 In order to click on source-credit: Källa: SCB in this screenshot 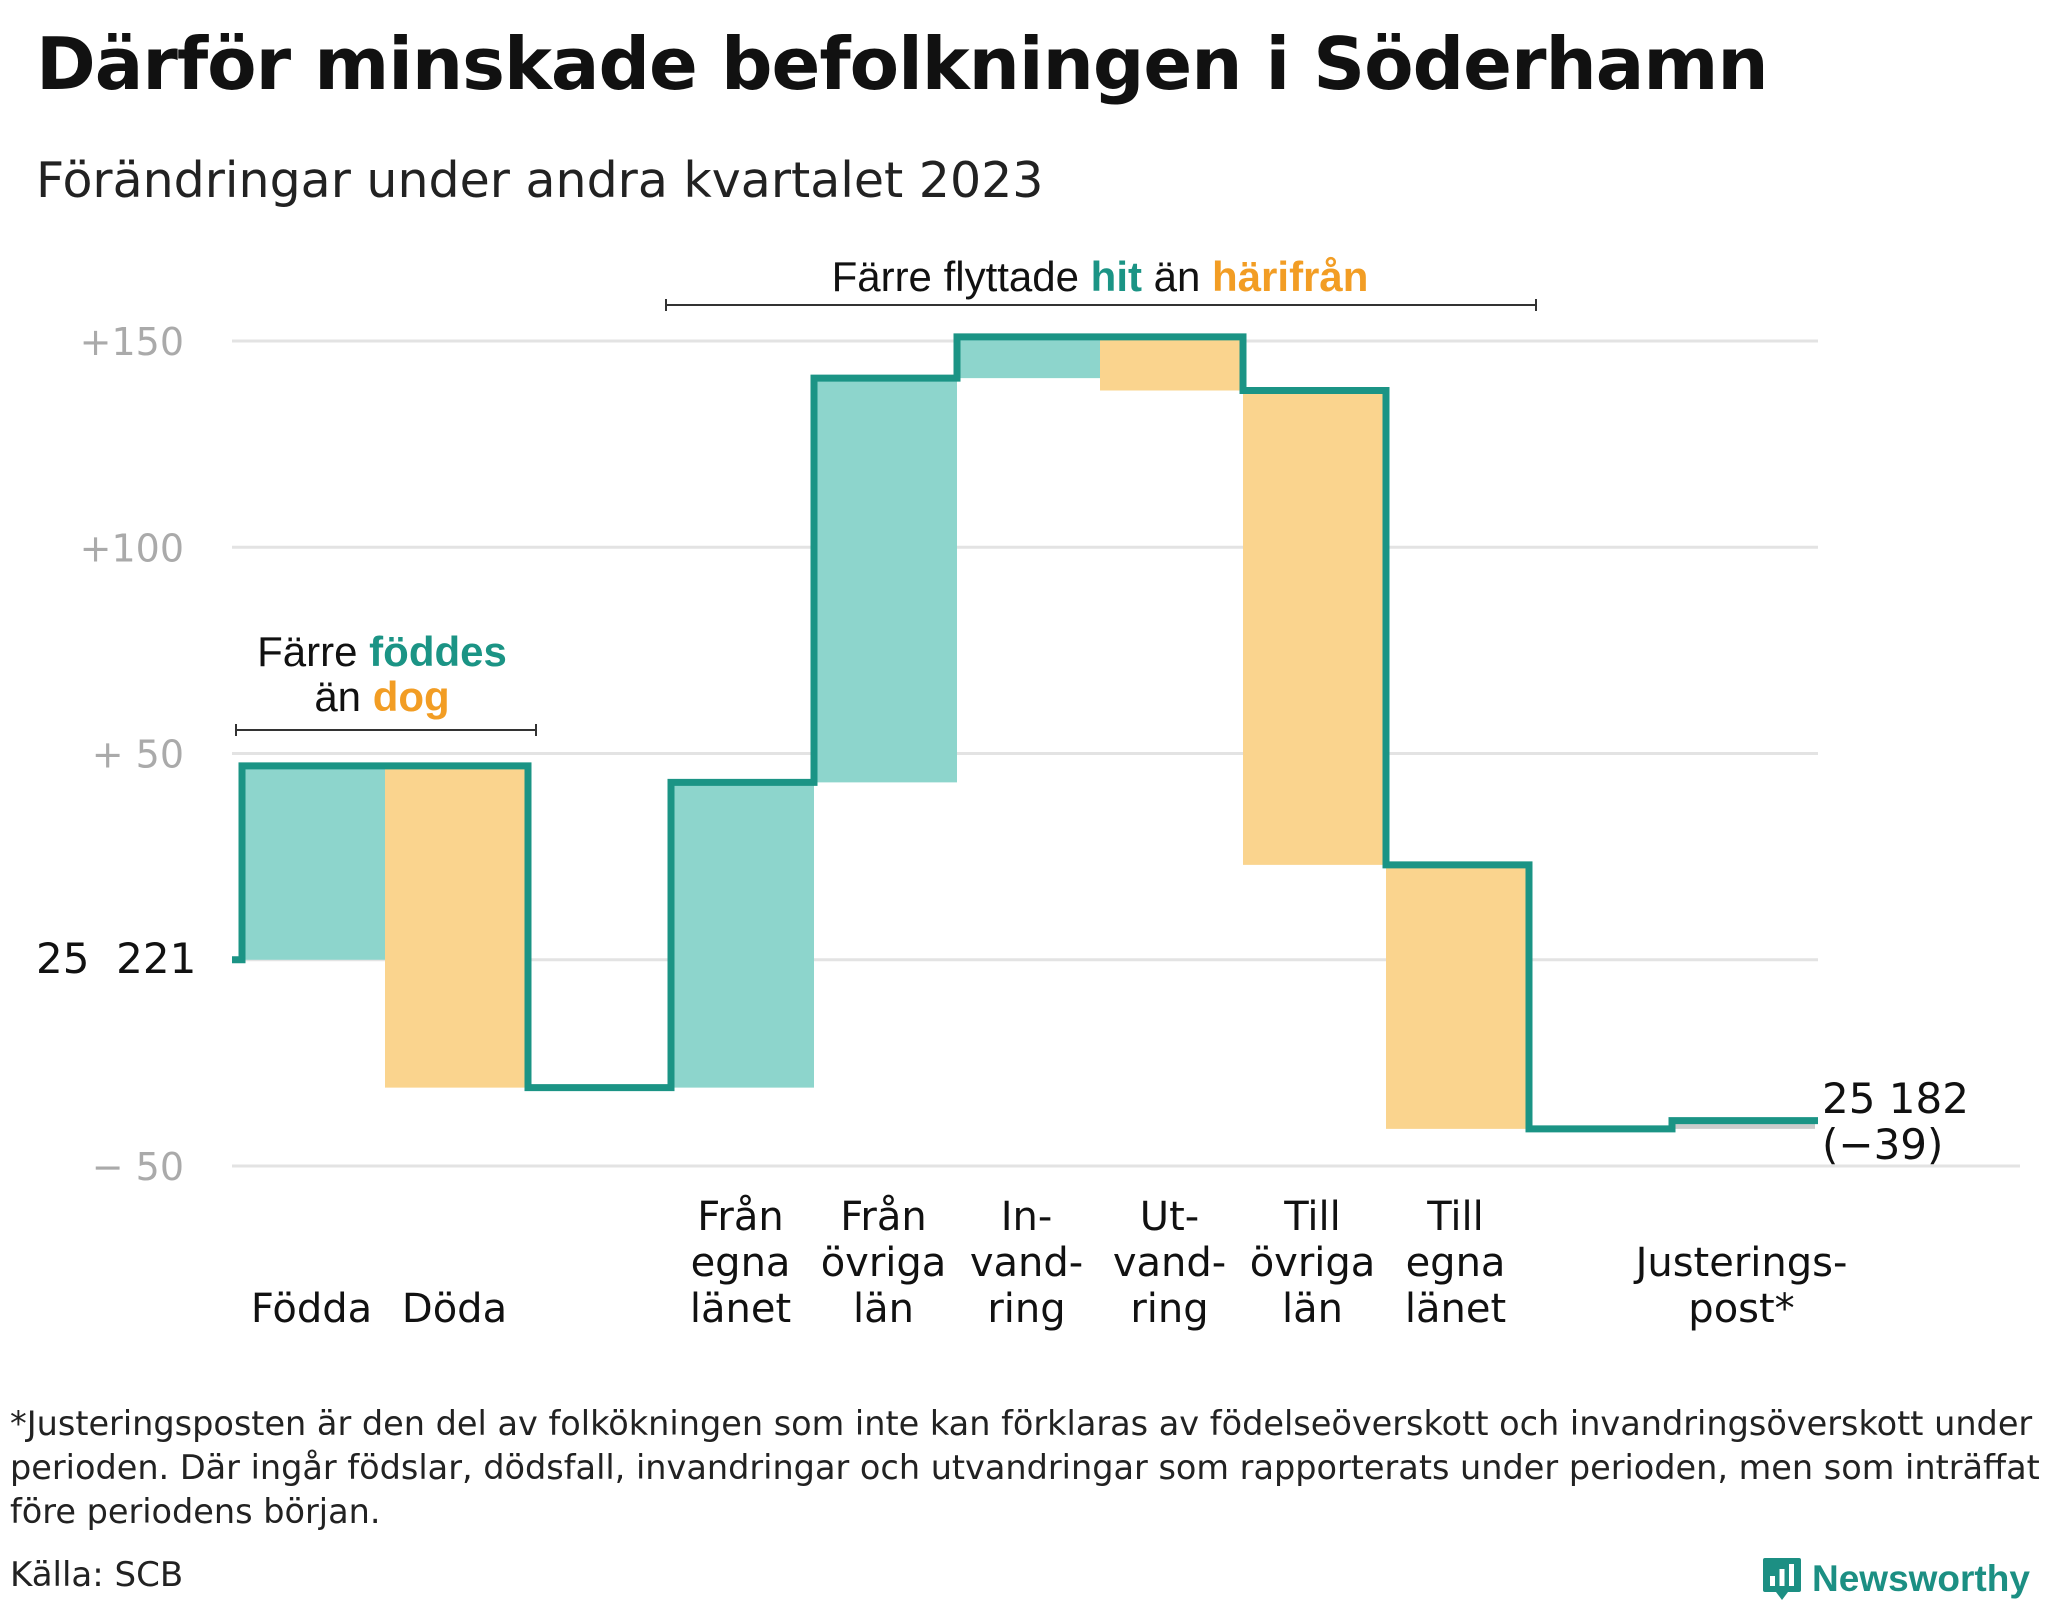, I will do `click(97, 1575)`.